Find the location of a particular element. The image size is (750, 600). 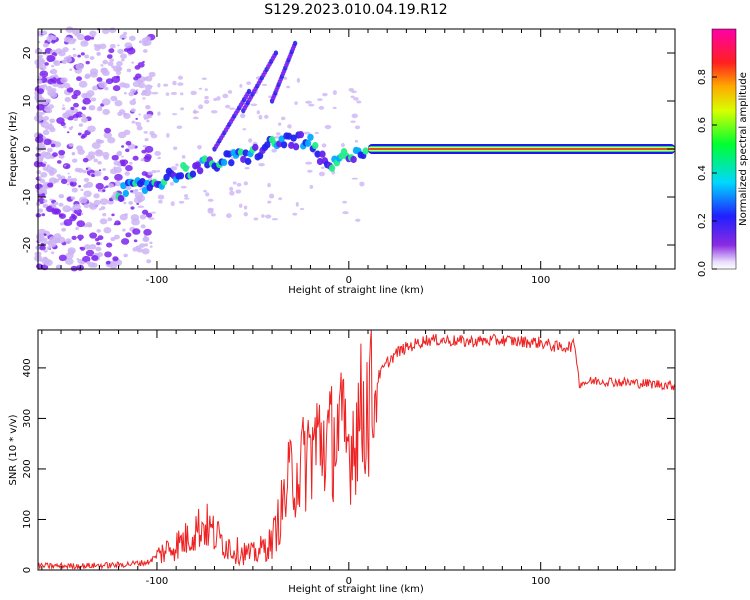

spectrogram-x-axis-label: Height of straight line (km) is located at coordinates (356, 290).